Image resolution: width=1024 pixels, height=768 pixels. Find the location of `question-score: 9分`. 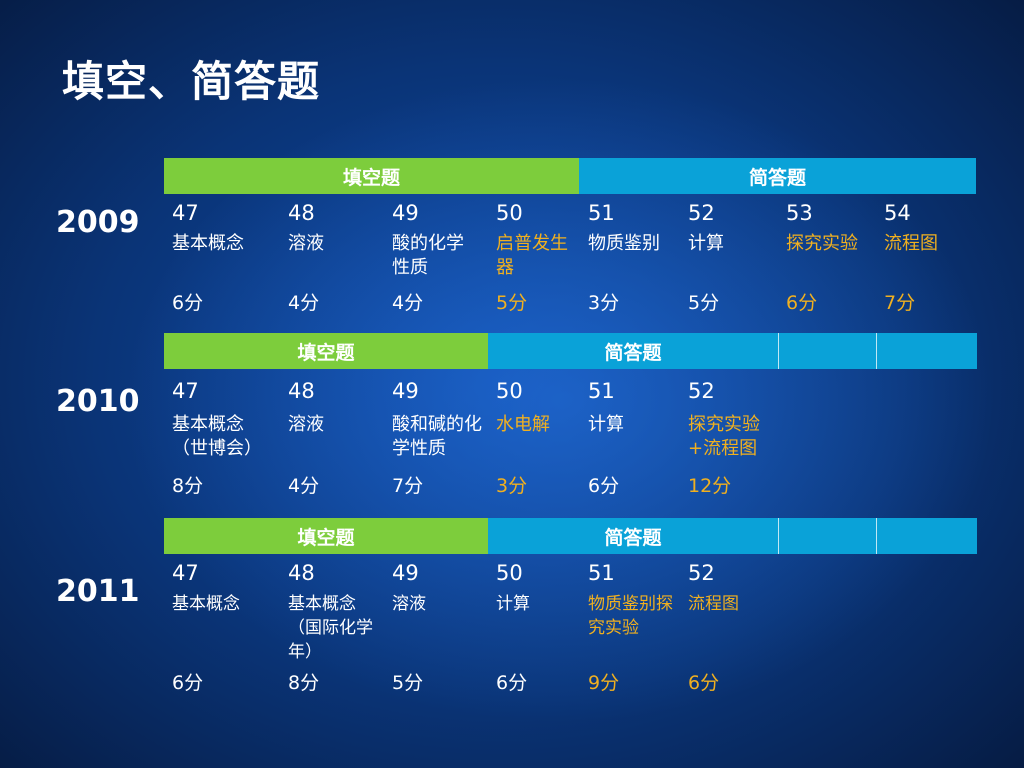

question-score: 9分 is located at coordinates (604, 683).